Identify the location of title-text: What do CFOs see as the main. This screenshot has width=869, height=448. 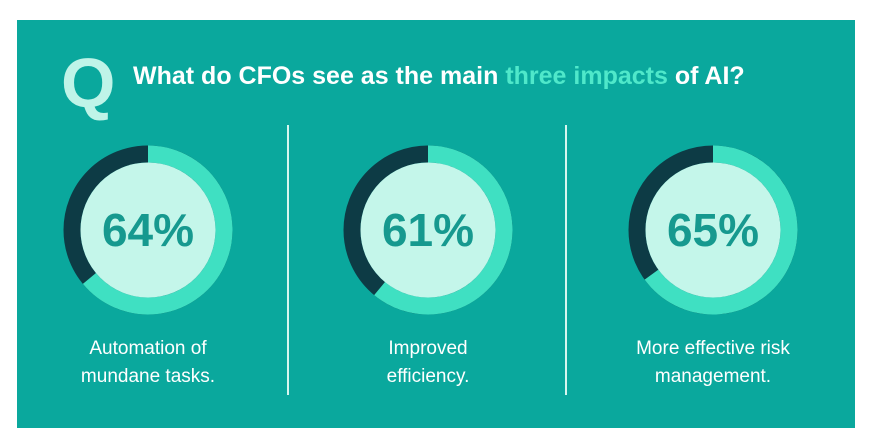
(319, 76).